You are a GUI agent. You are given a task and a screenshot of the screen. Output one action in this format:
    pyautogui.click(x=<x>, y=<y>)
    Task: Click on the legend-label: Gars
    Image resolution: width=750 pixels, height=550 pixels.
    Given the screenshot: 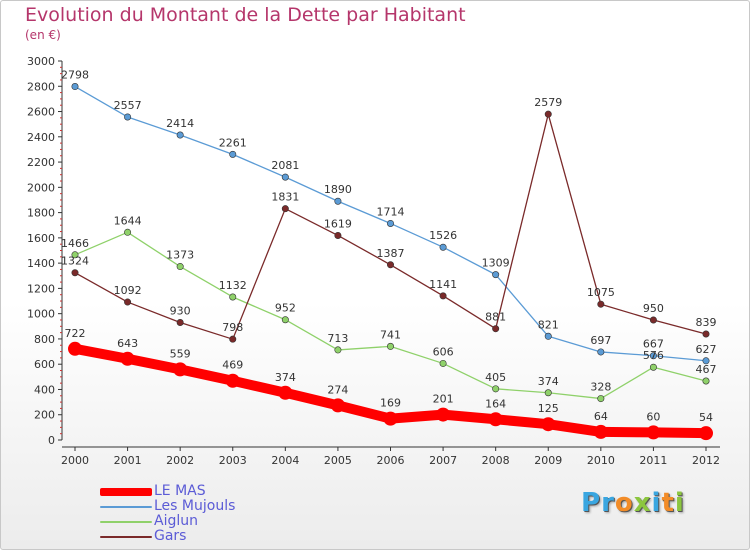 What is the action you would take?
    pyautogui.click(x=170, y=536)
    